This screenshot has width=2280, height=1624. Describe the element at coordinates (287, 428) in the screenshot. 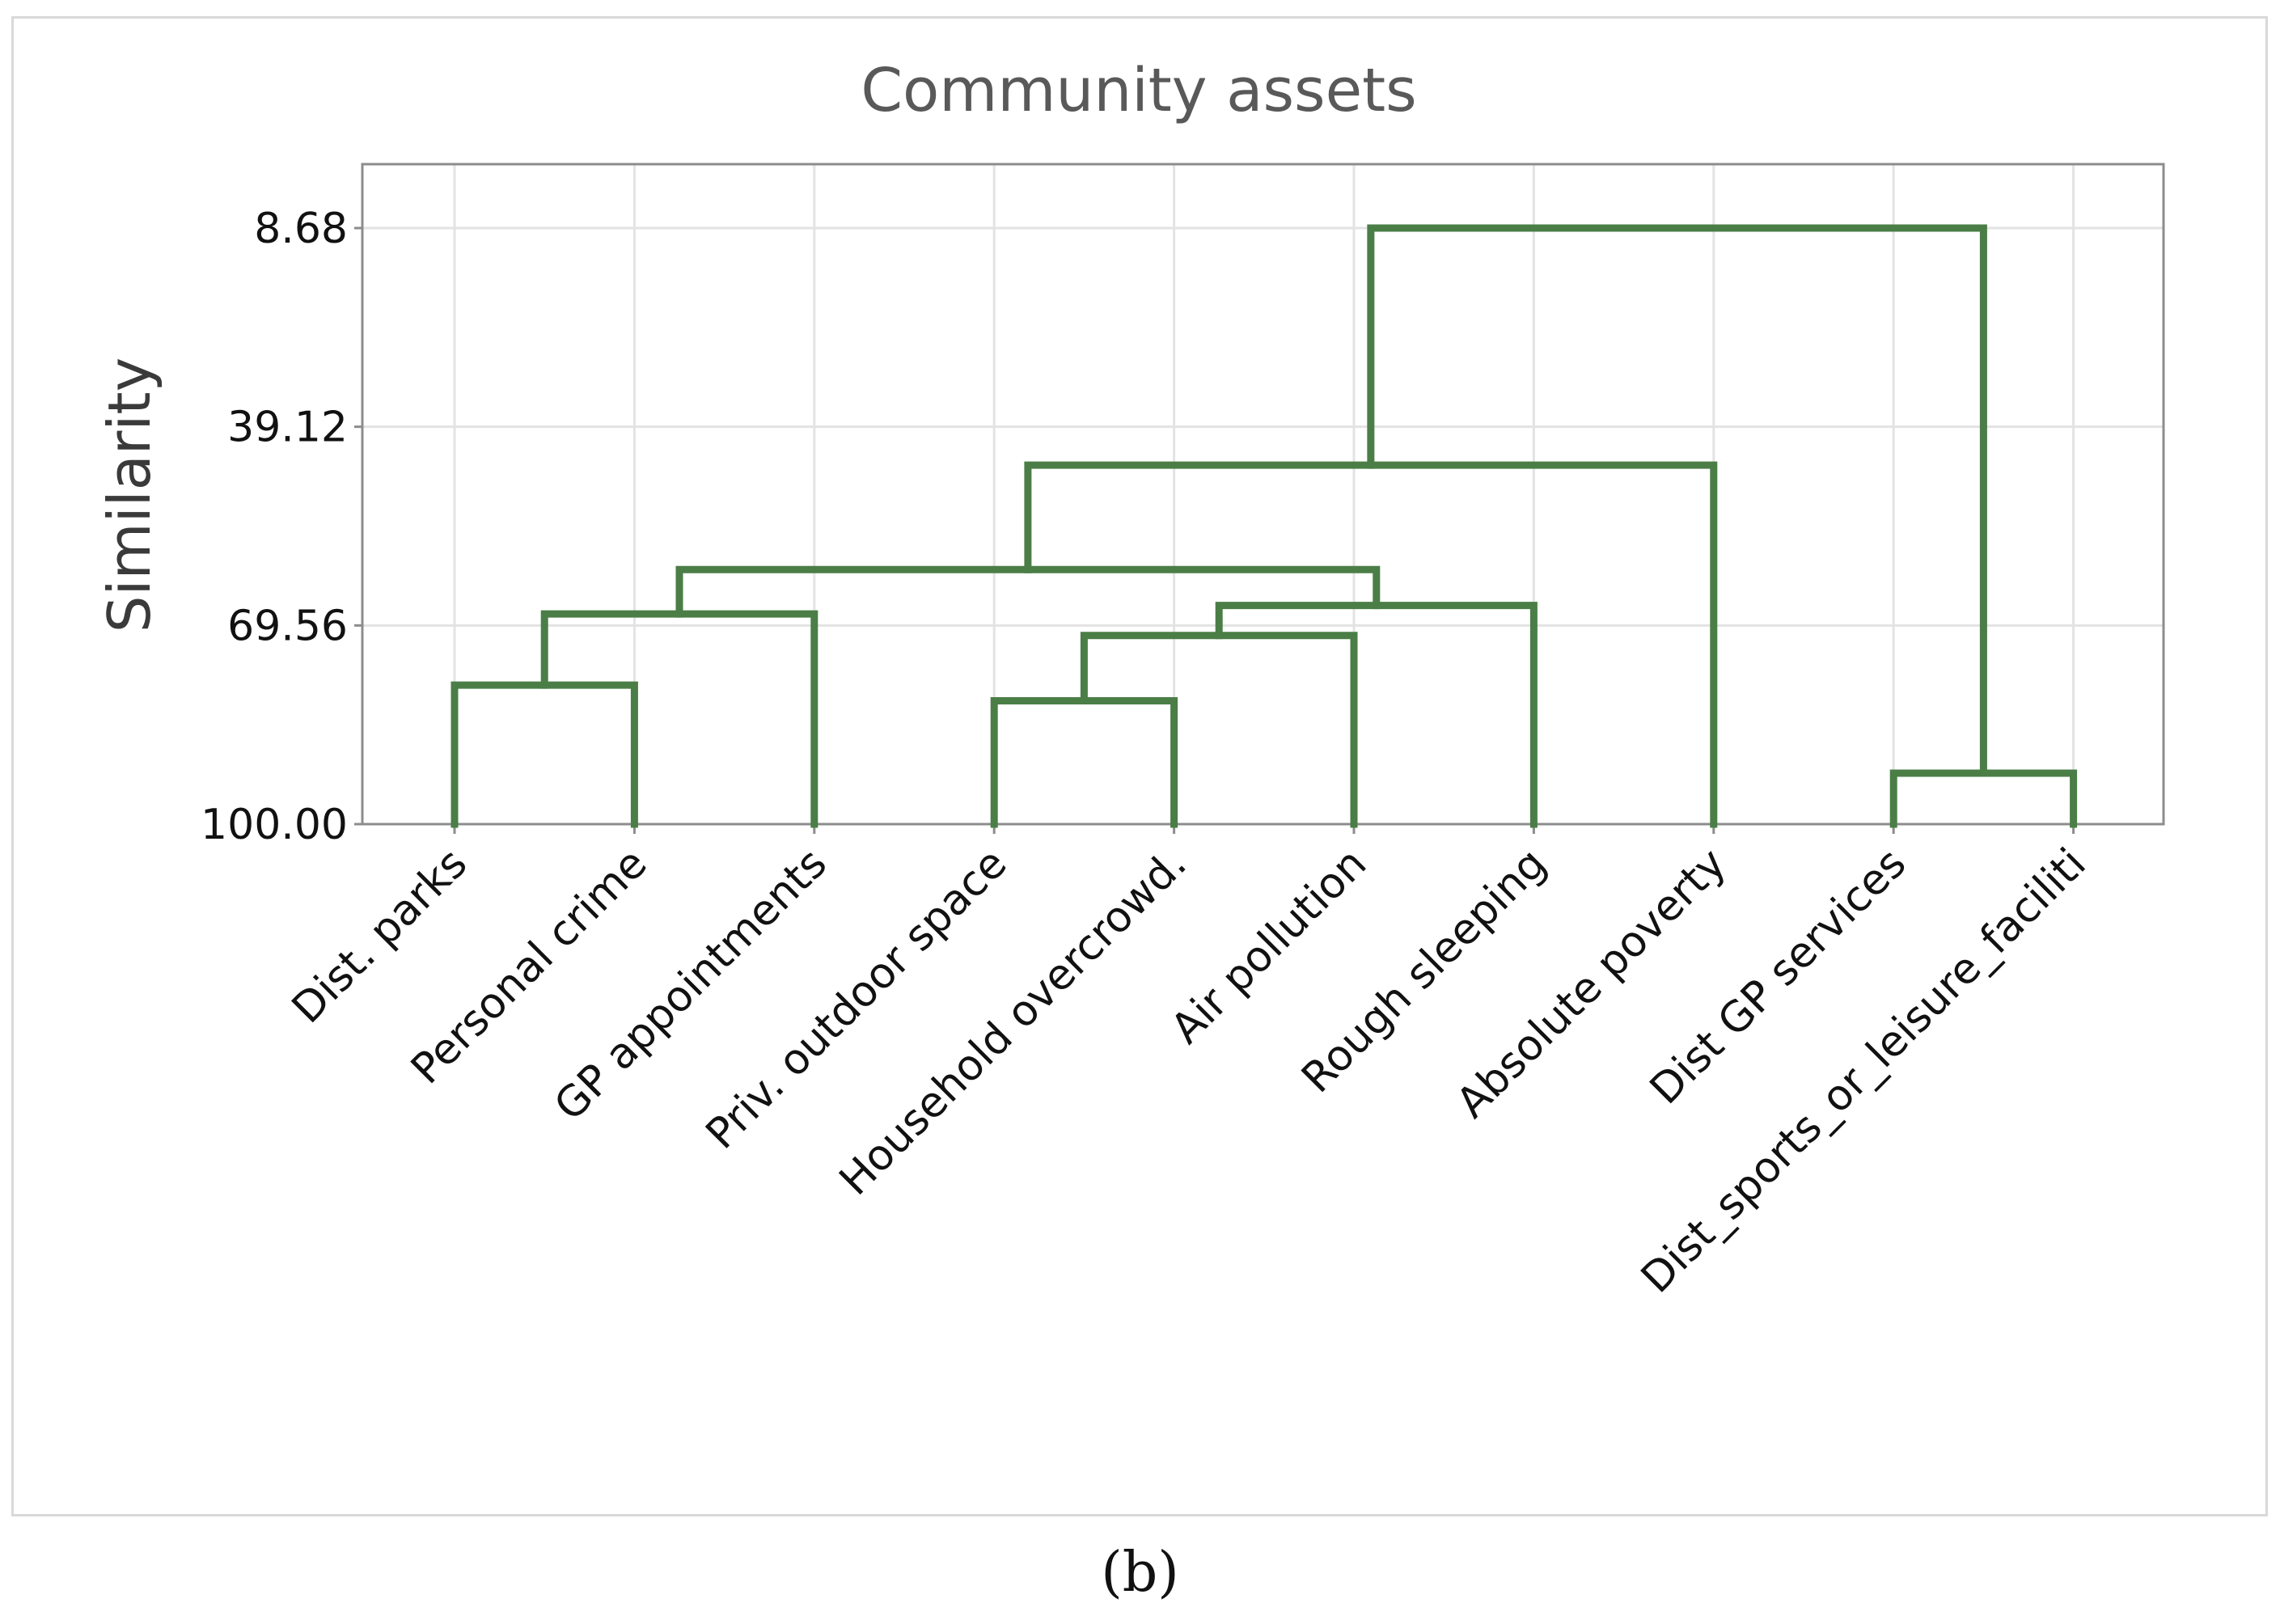

I see `y-tick-label-1: 39.12` at that location.